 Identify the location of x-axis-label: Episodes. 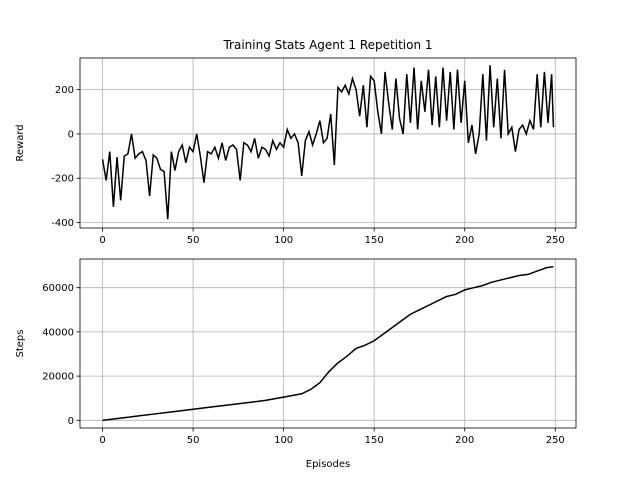
(328, 464).